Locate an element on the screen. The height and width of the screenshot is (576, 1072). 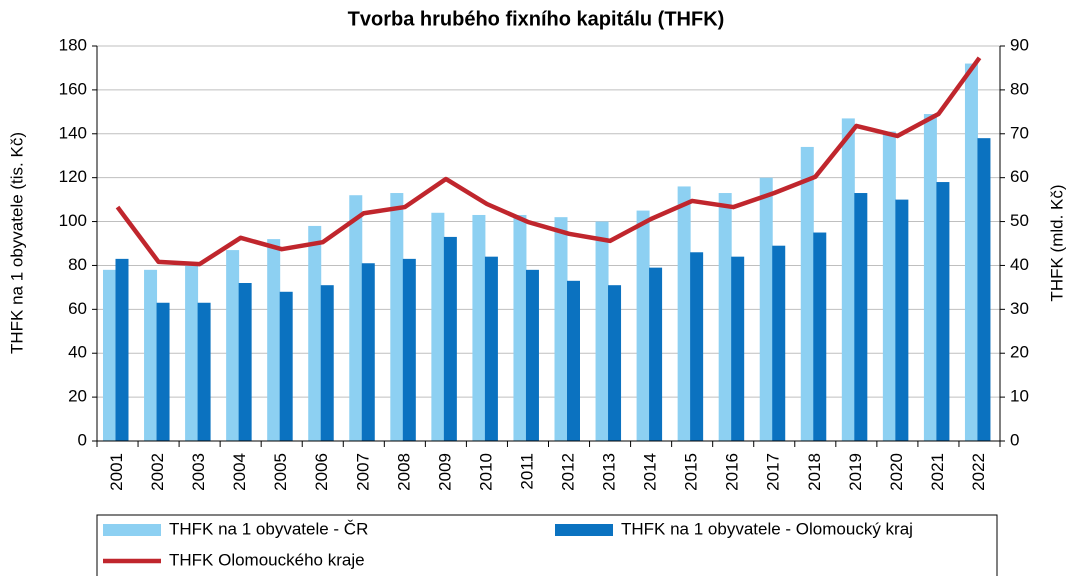
y2-tick-label: 70 is located at coordinates (1019, 132).